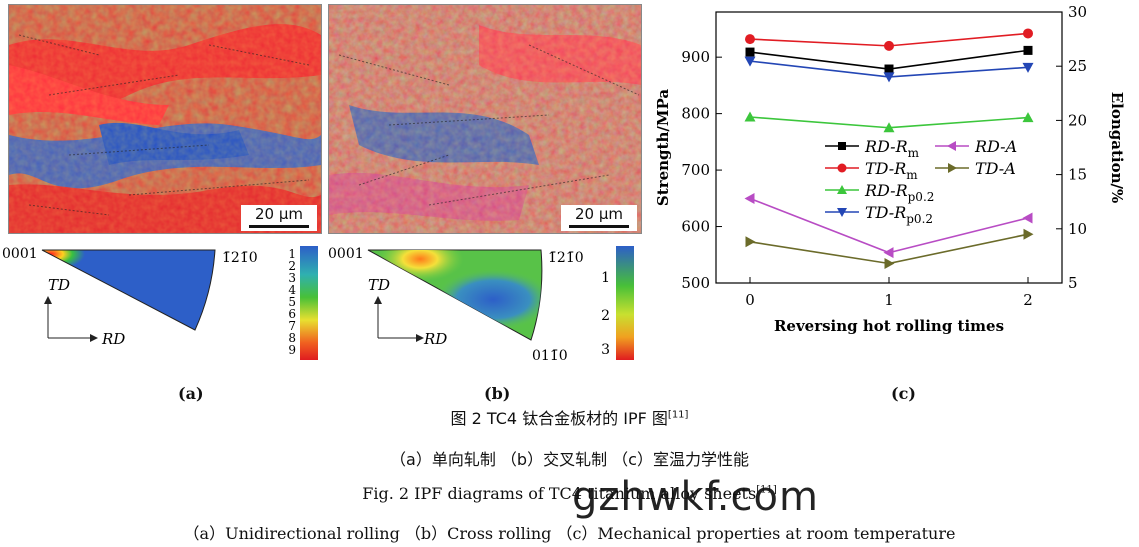  What do you see at coordinates (1117, 148) in the screenshot?
I see `y-right-axis-label: Elongation/%` at bounding box center [1117, 148].